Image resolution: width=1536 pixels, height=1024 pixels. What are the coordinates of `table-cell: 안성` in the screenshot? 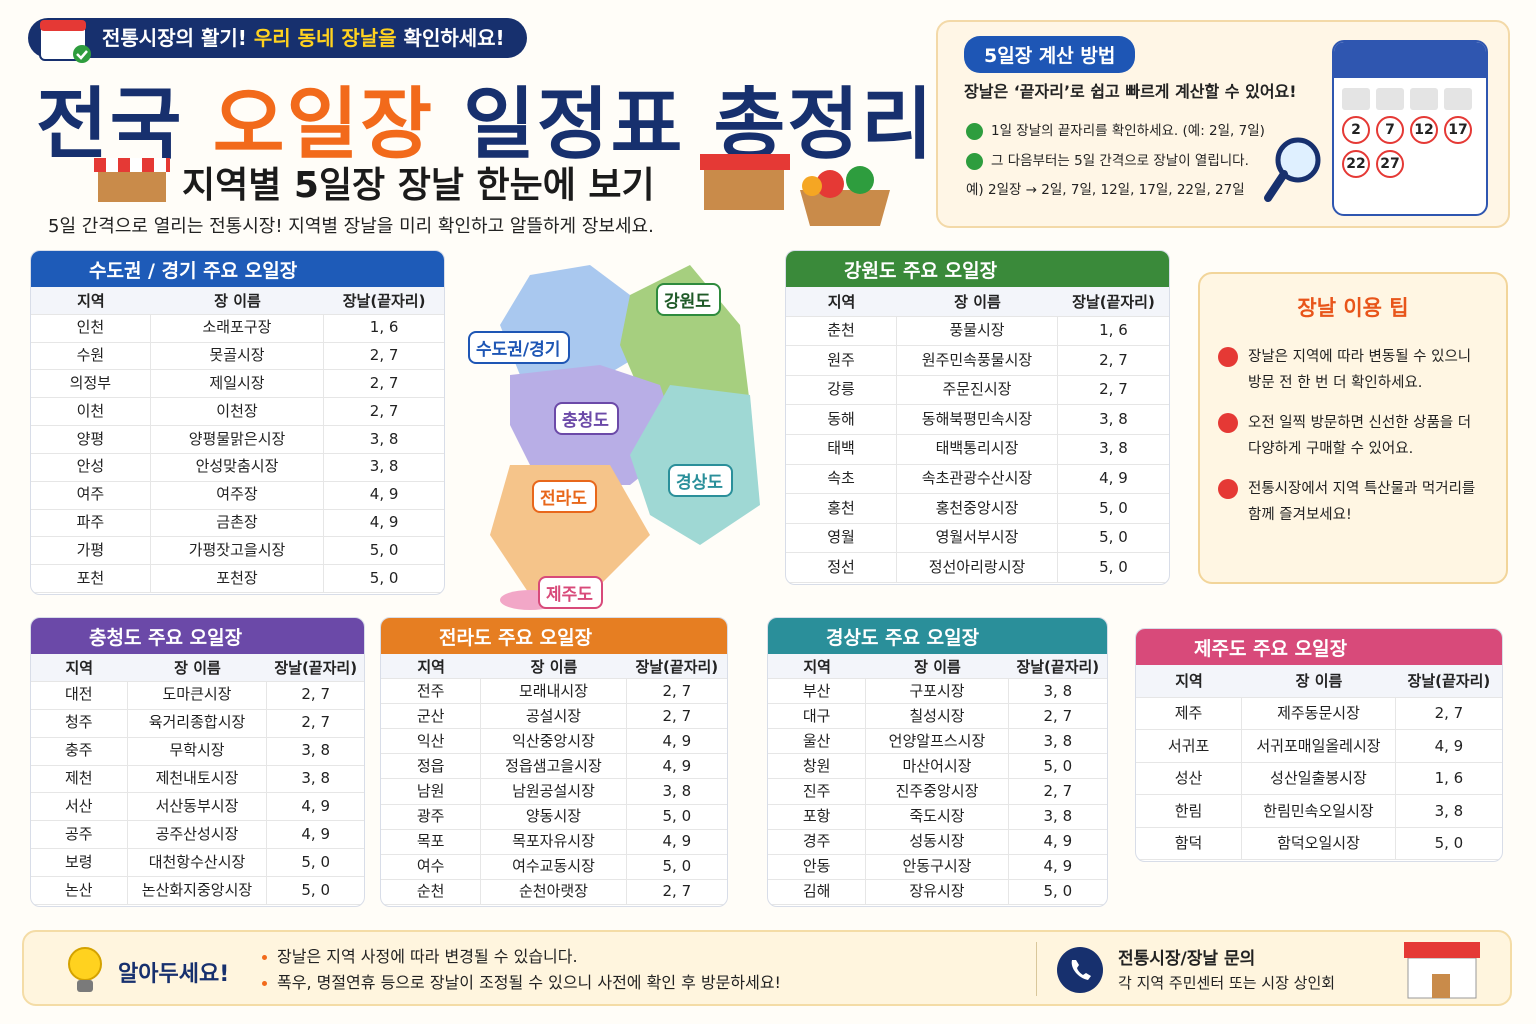 It's located at (91, 467).